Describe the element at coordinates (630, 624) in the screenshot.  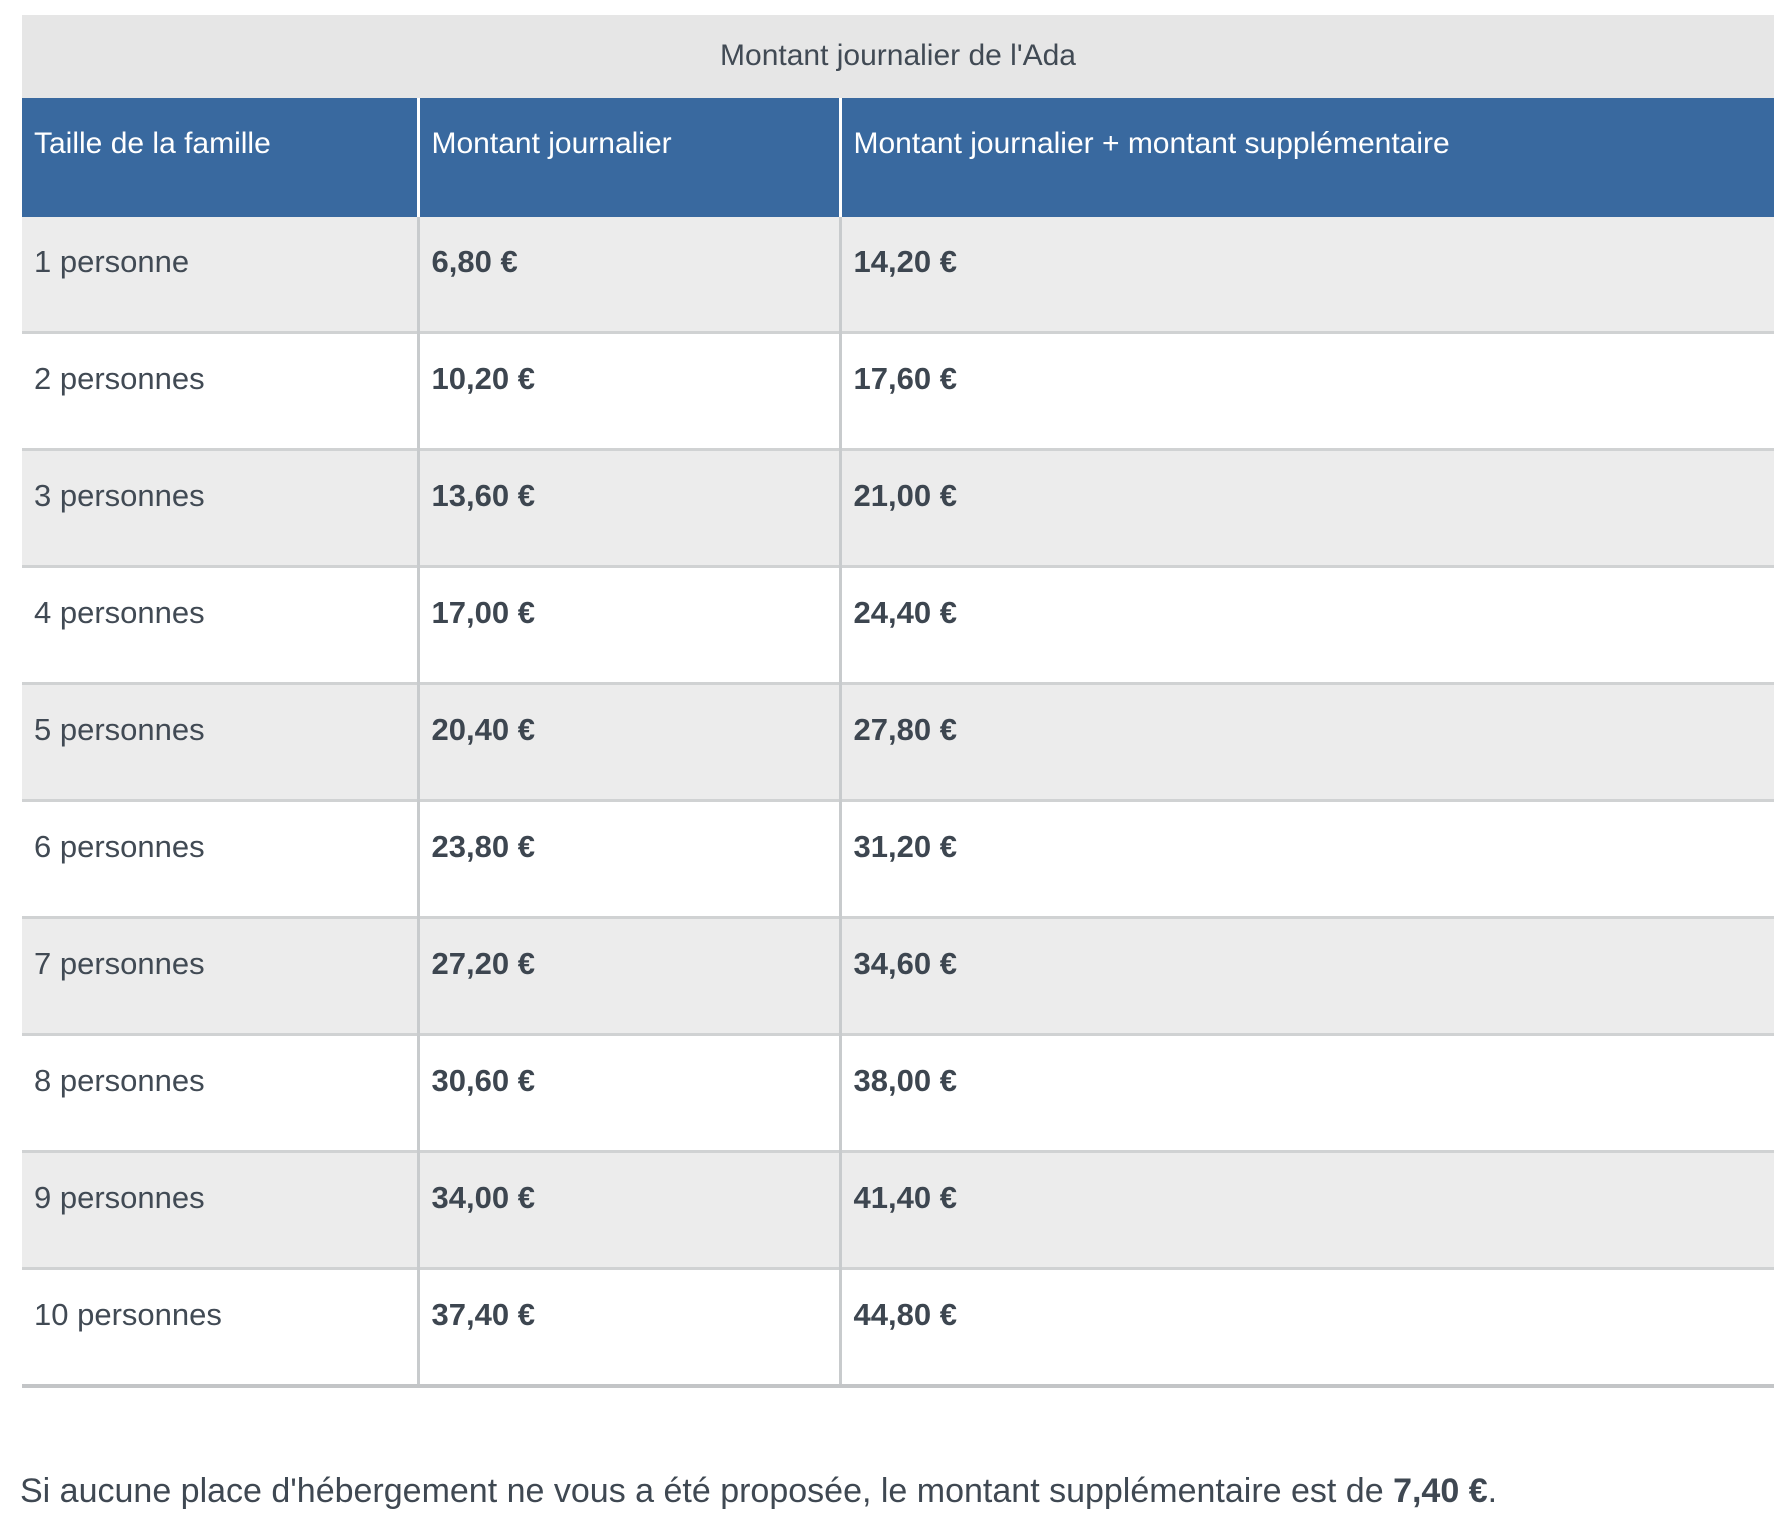
I see `daily-amount-cell: 17,00 €` at that location.